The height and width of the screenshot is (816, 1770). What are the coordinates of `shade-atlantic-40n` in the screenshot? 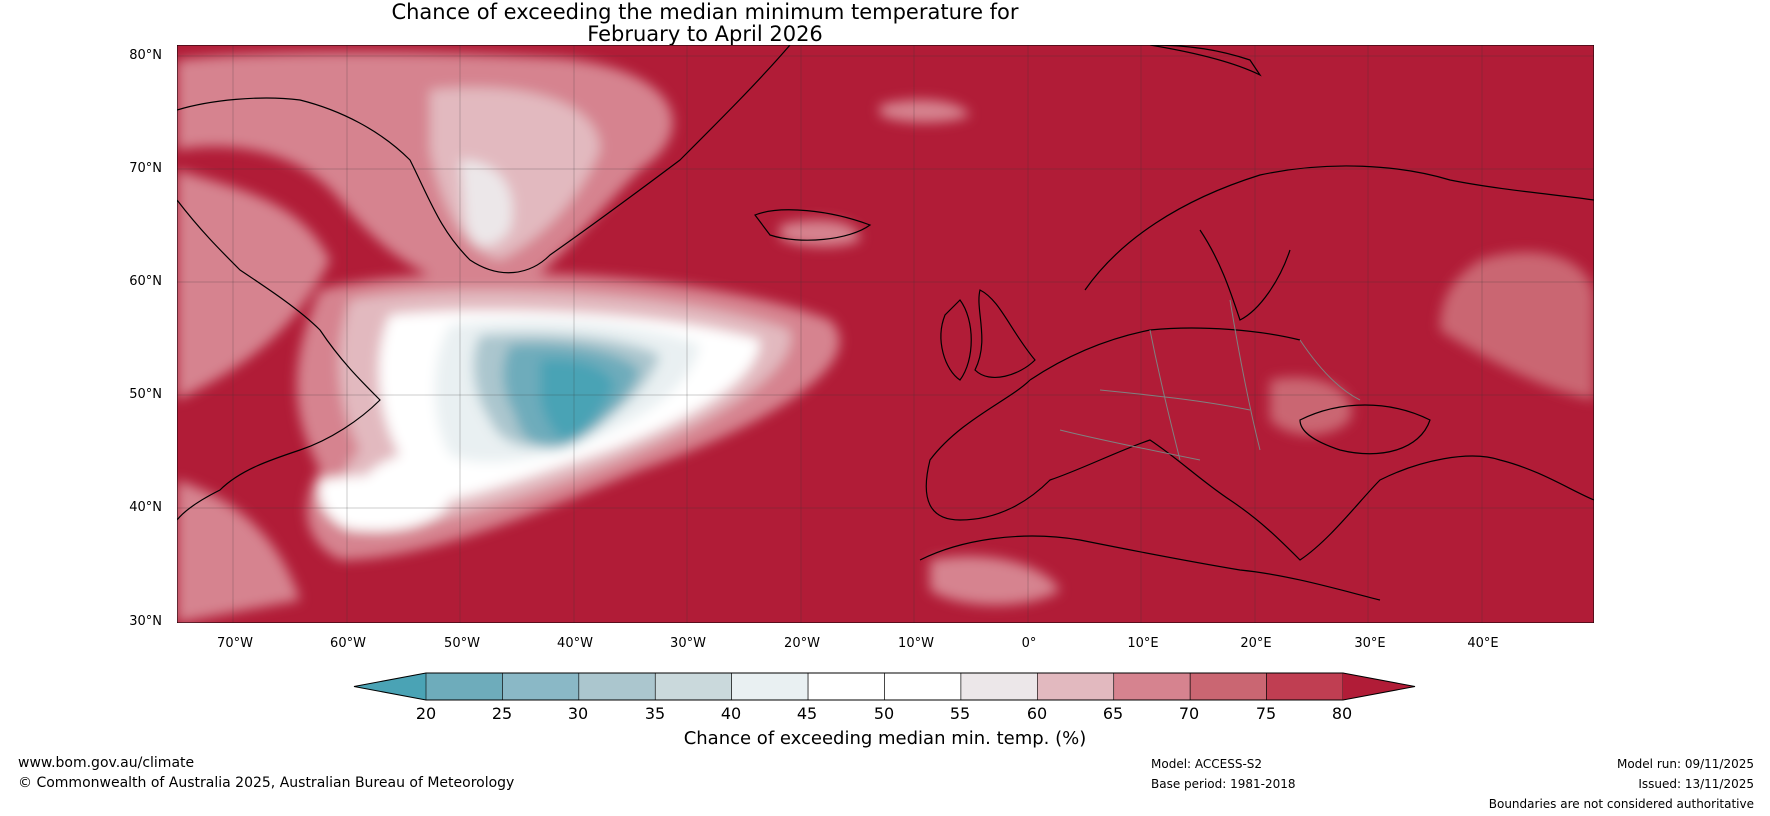 It's located at (384, 504).